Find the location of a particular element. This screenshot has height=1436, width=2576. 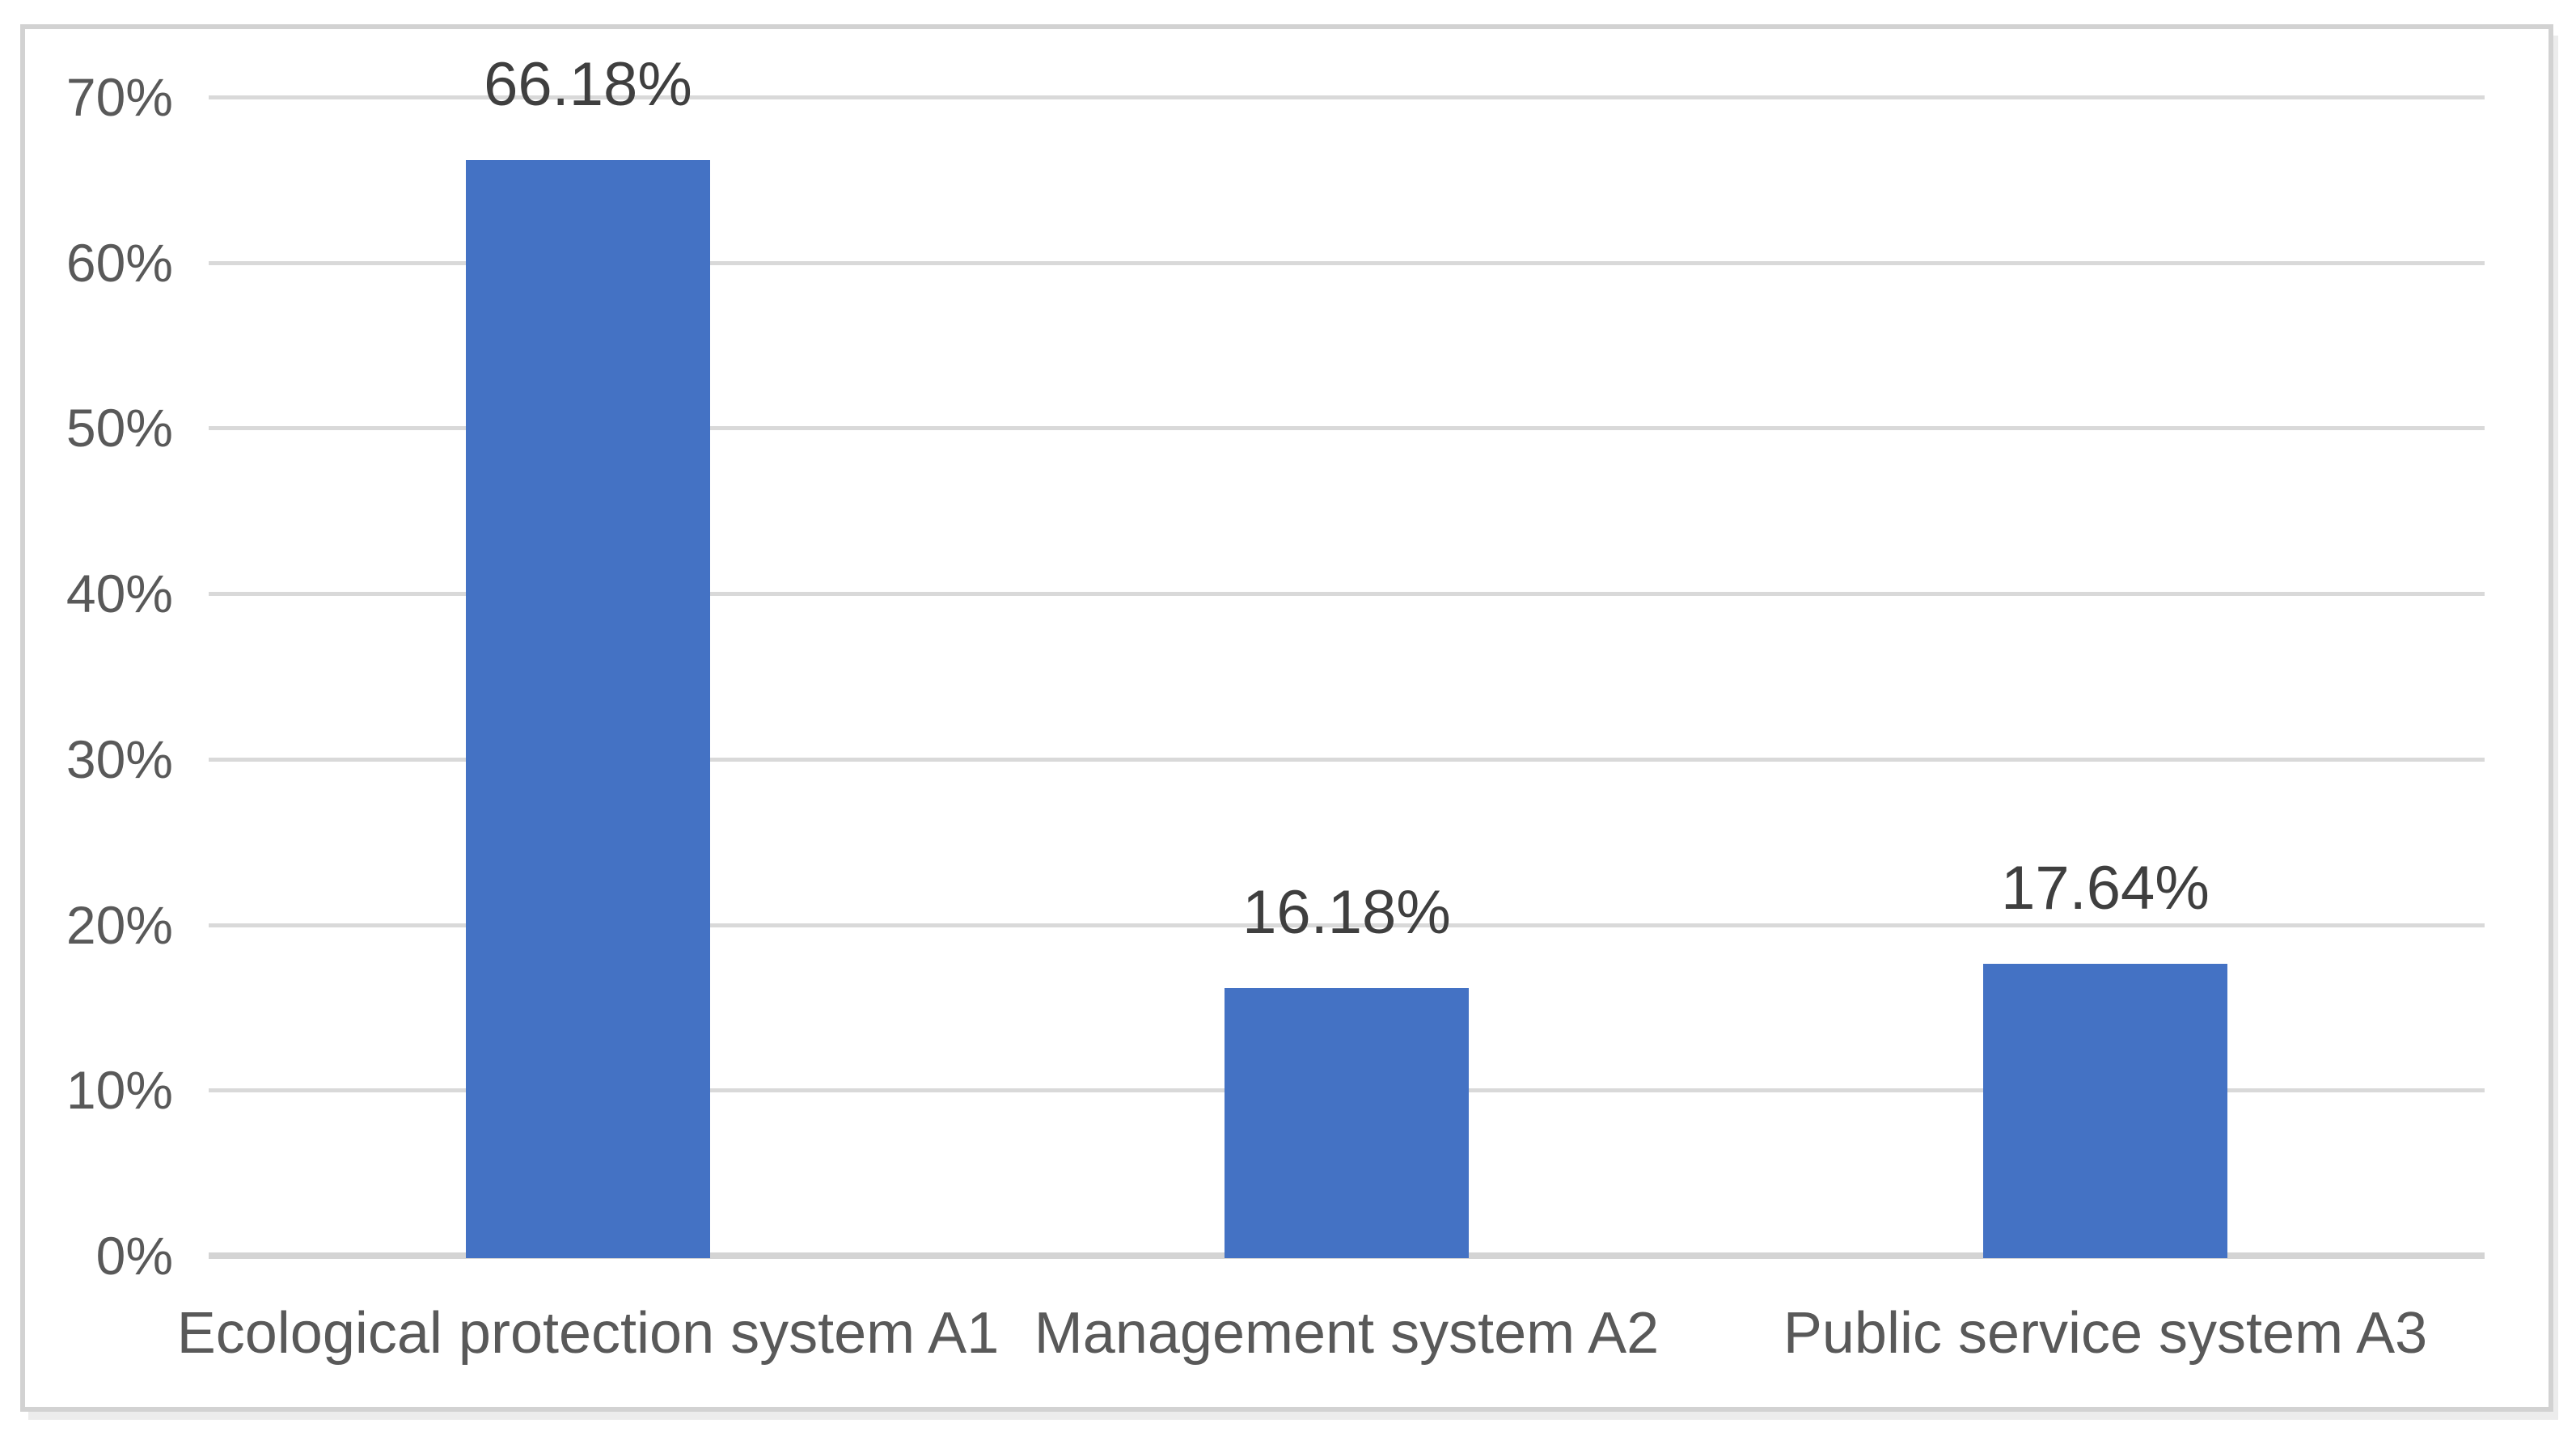

y-axis-tick-label-20pct: 20% is located at coordinates (120, 924).